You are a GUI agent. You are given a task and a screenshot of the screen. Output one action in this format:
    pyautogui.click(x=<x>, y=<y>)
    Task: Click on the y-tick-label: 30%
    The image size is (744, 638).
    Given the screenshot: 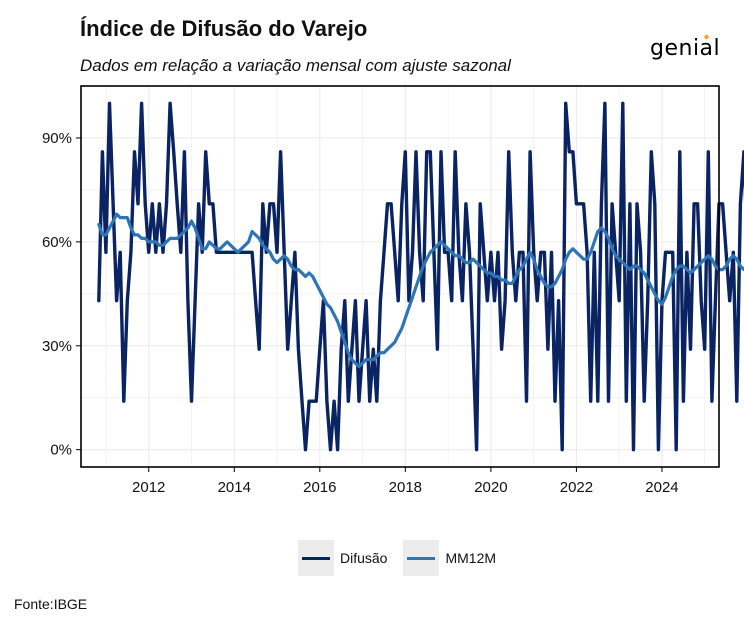 What is the action you would take?
    pyautogui.click(x=57, y=346)
    